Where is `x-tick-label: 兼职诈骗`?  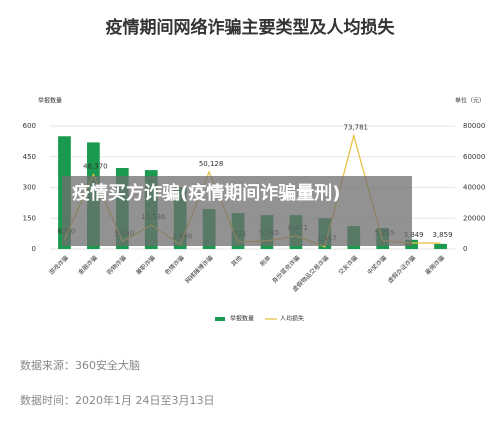
x-tick-label: 兼职诈骗 is located at coordinates (145, 265).